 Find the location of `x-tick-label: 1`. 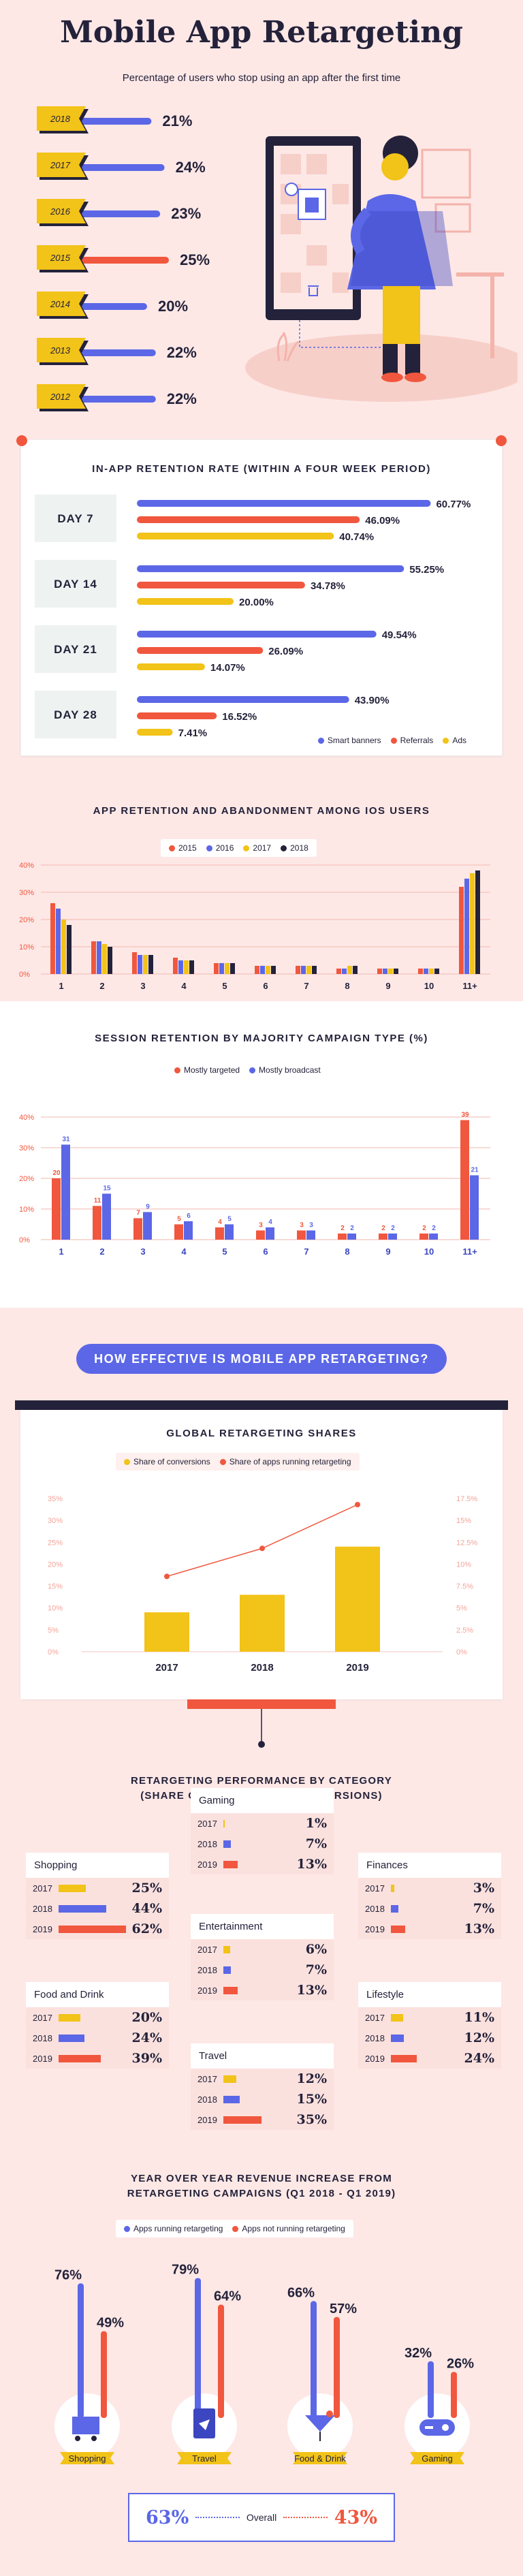

x-tick-label: 1 is located at coordinates (61, 986).